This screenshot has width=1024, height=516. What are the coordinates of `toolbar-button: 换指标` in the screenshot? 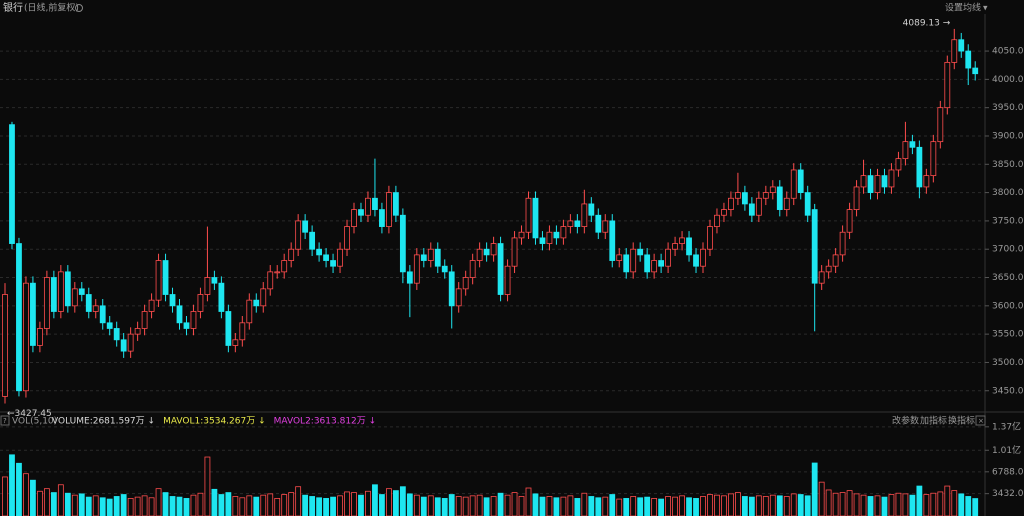 It's located at (961, 421).